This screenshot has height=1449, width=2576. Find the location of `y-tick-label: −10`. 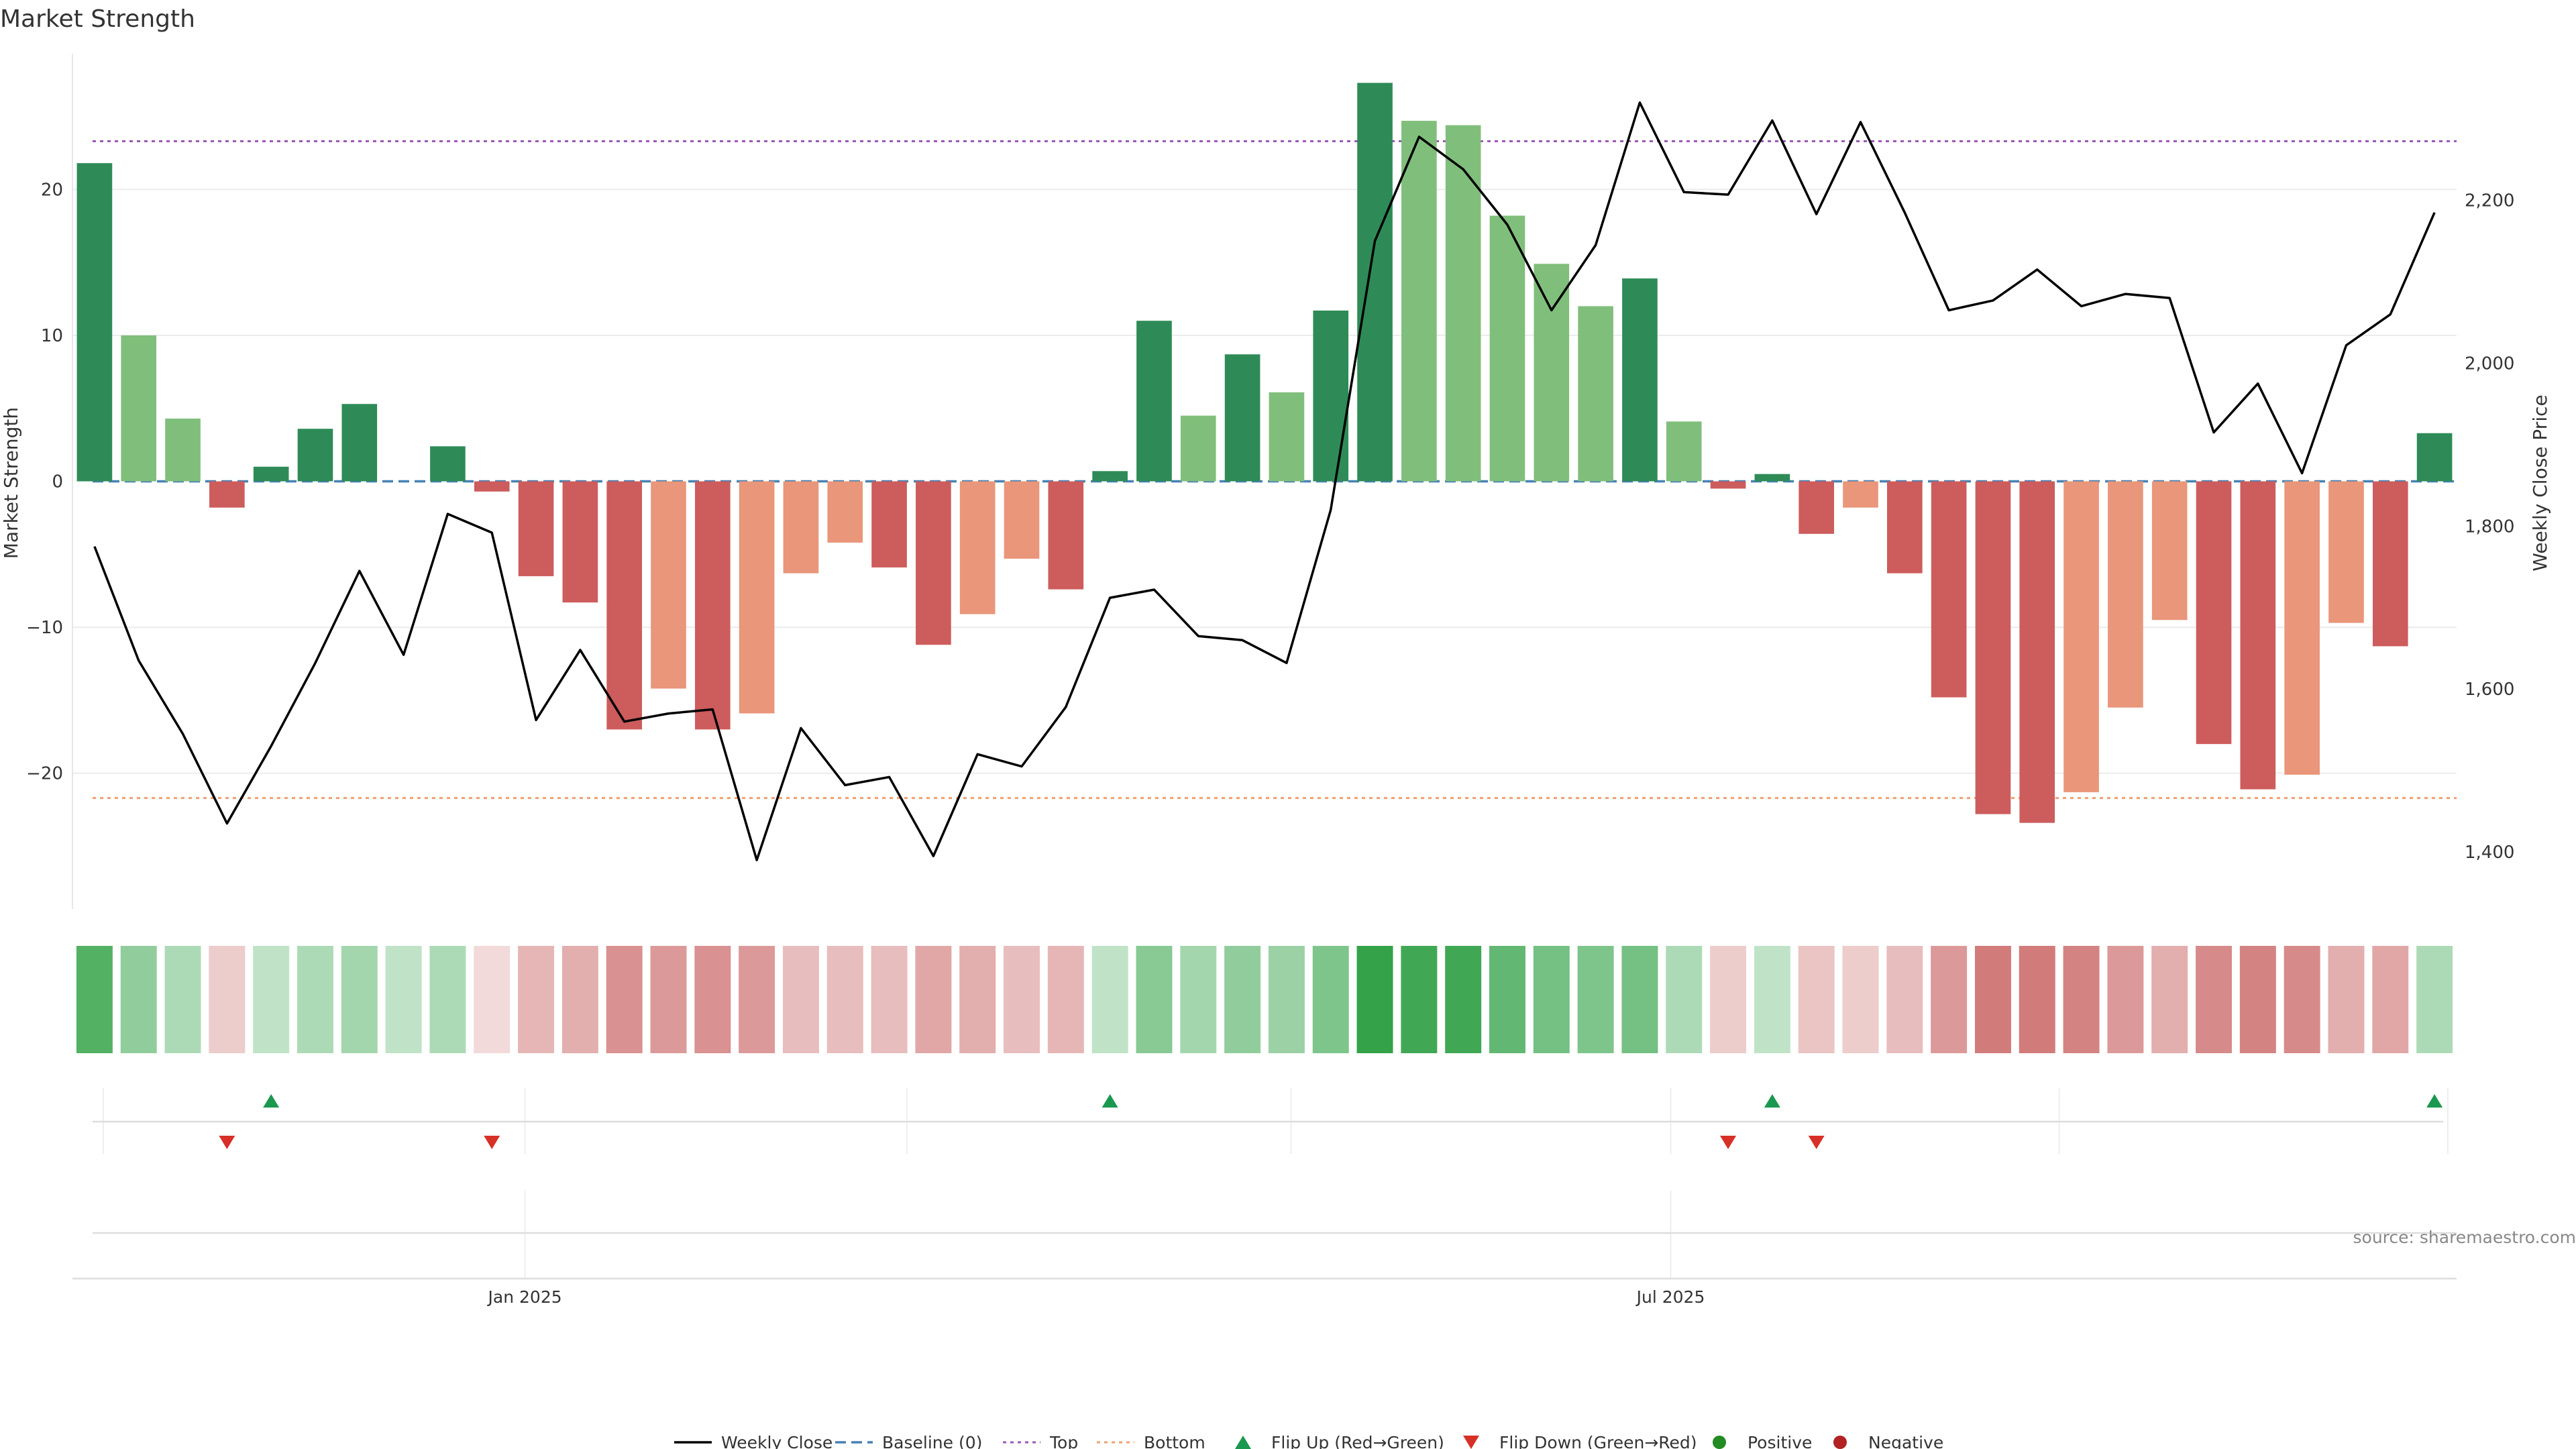

y-tick-label: −10 is located at coordinates (44, 628).